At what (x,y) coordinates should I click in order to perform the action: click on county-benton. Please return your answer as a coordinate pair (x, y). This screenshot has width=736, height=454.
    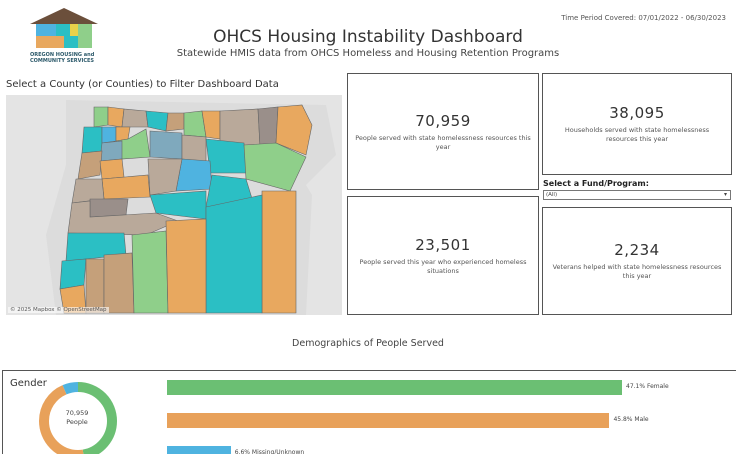
    Looking at the image, I should click on (109, 208).